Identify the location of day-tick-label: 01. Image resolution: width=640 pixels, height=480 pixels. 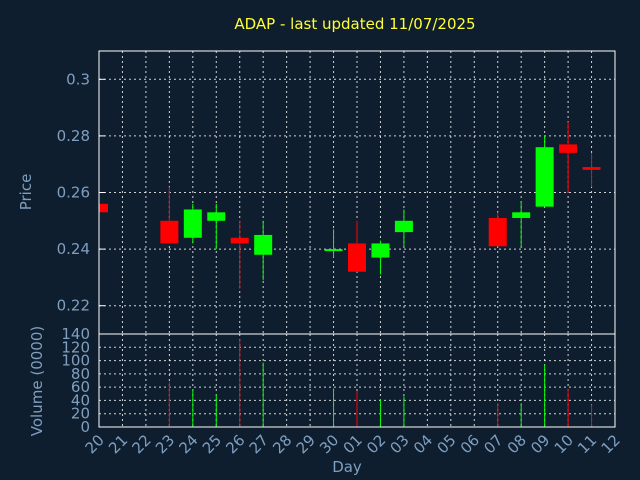
(353, 444).